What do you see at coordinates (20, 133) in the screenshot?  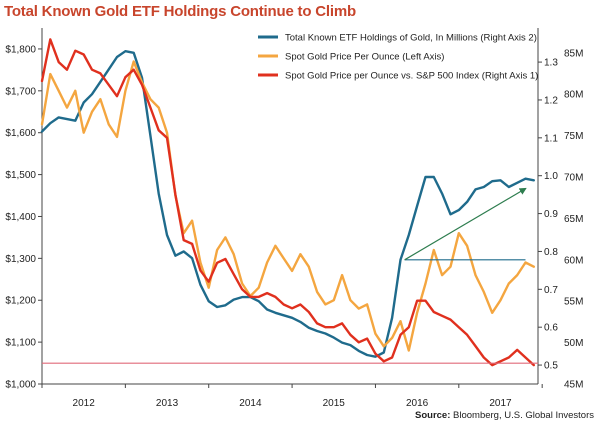 I see `left-axis-tick-label: $1,600` at bounding box center [20, 133].